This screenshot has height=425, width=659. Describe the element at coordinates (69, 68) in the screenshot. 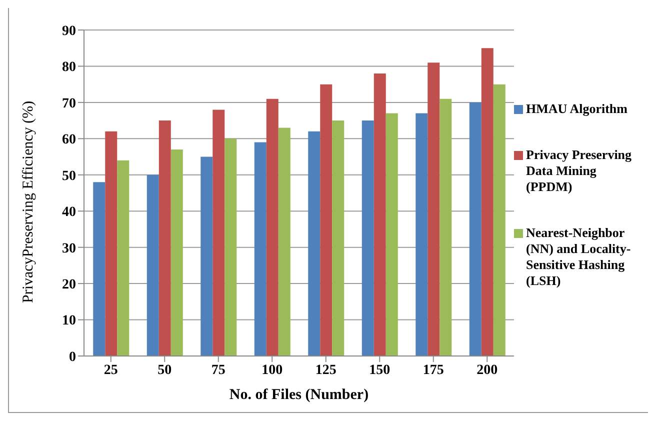

I see `y-tick-label: 80` at that location.